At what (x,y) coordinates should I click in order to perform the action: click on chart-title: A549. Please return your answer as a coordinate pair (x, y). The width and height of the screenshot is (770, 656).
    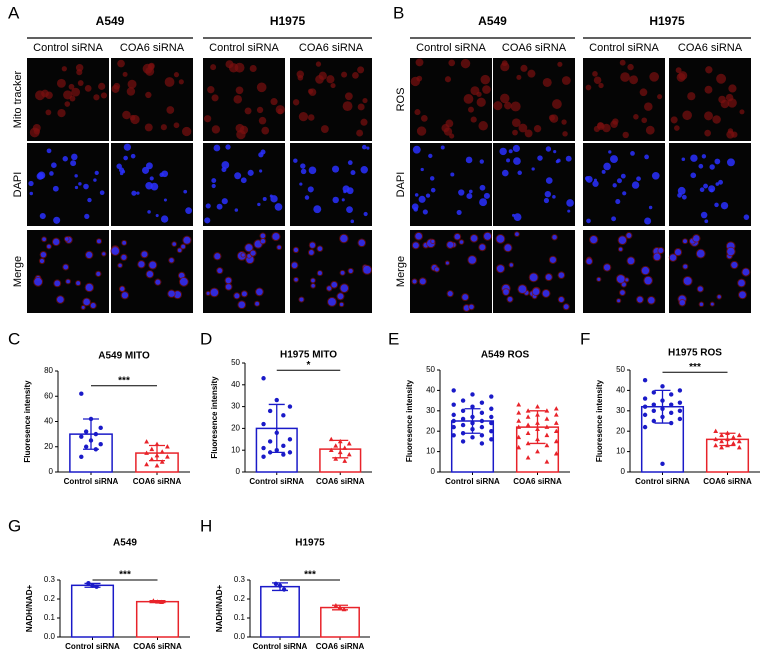
    Looking at the image, I should click on (125, 543).